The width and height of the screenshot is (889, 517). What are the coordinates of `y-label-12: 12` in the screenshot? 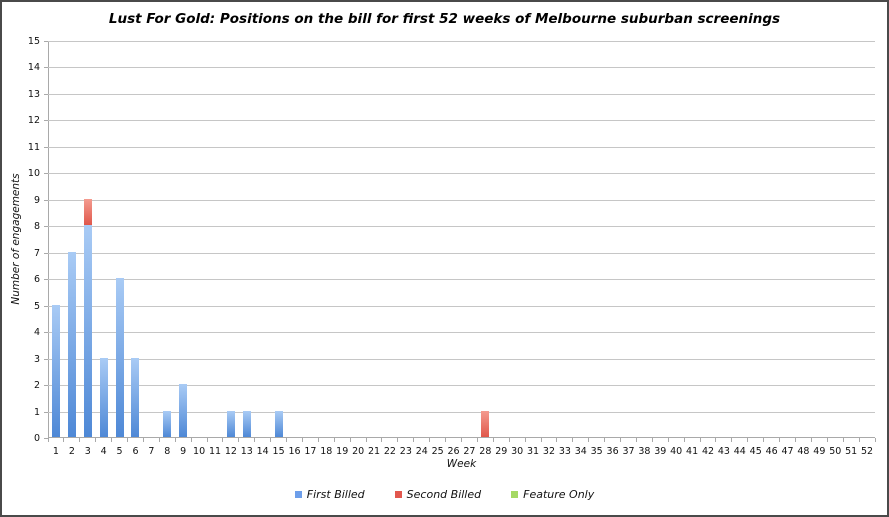 It's located at (33, 121).